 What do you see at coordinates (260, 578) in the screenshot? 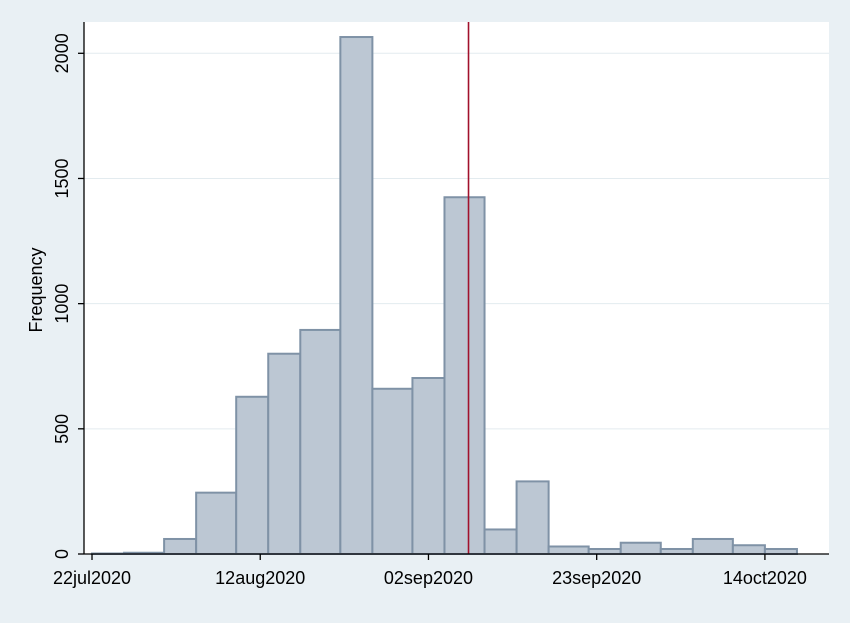
I see `x-tick-label: 12aug2020` at bounding box center [260, 578].